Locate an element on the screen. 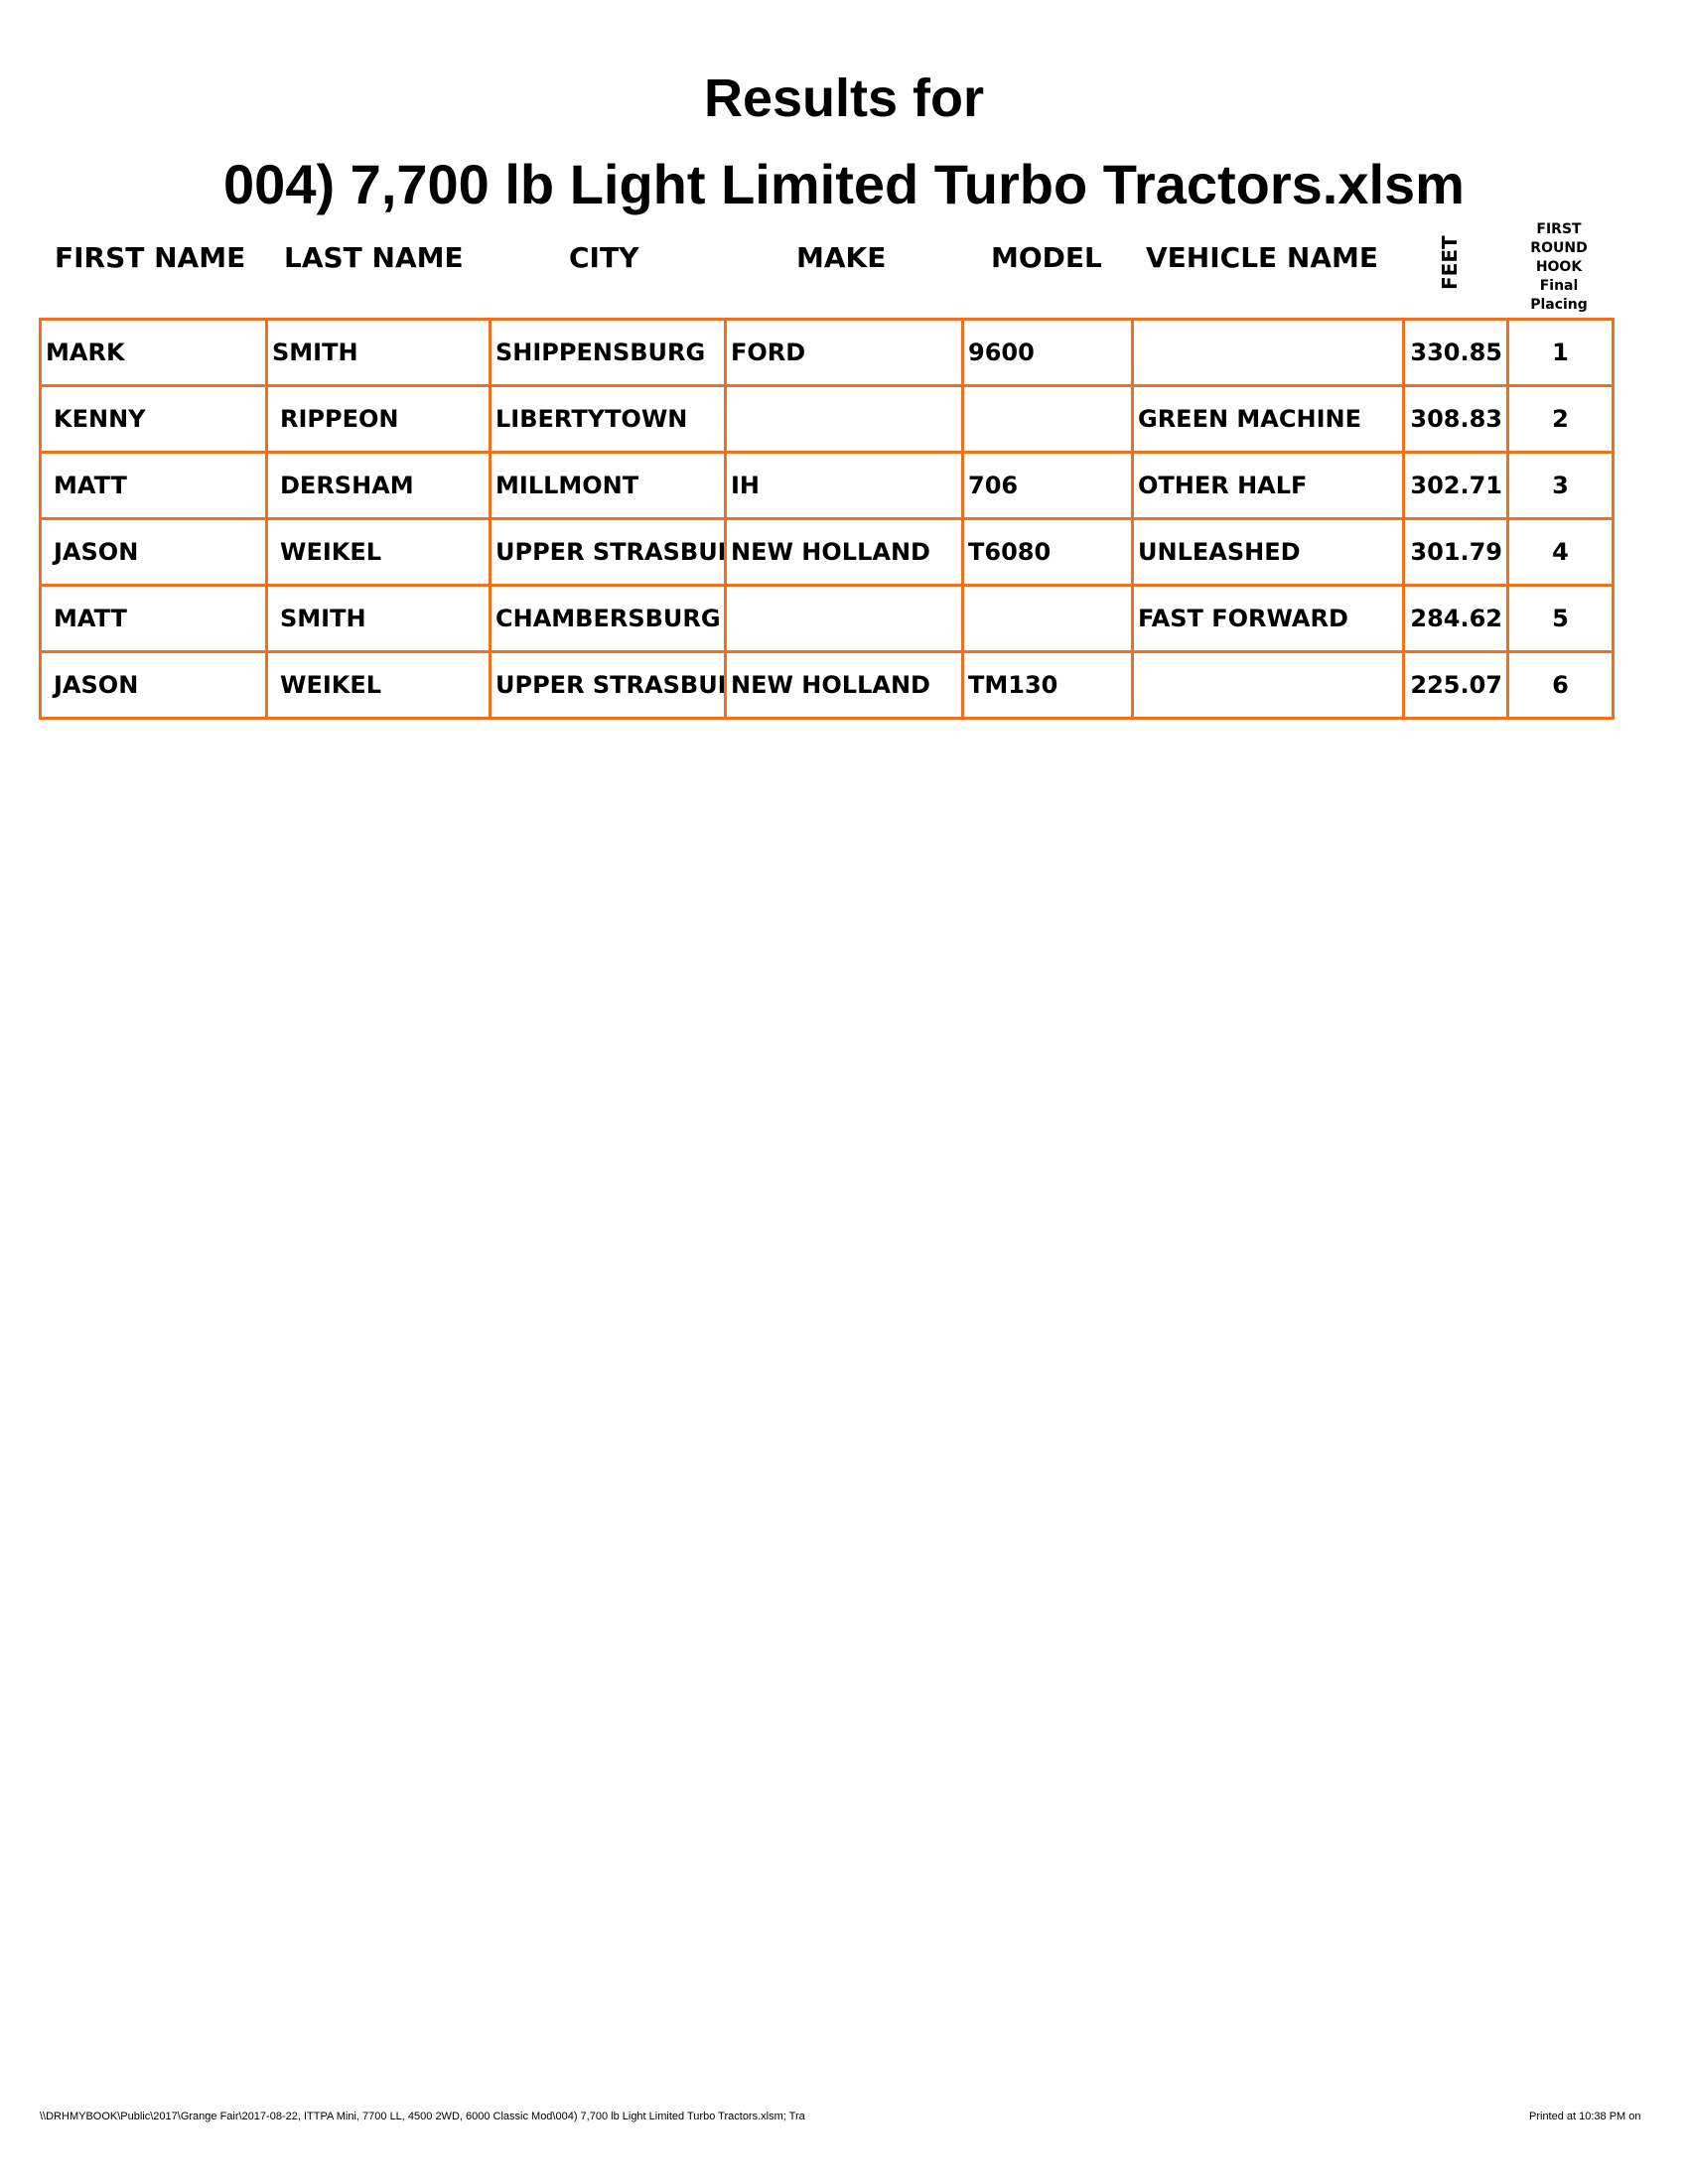 This screenshot has width=1688, height=2184. footer-printed-at: Printed at 10:38 PM on is located at coordinates (1585, 2116).